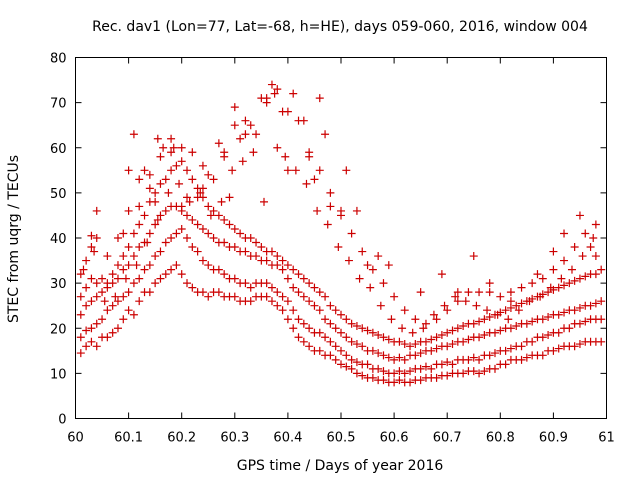 Image resolution: width=640 pixels, height=480 pixels. Describe the element at coordinates (58, 194) in the screenshot. I see `y-tick-label: 50` at that location.